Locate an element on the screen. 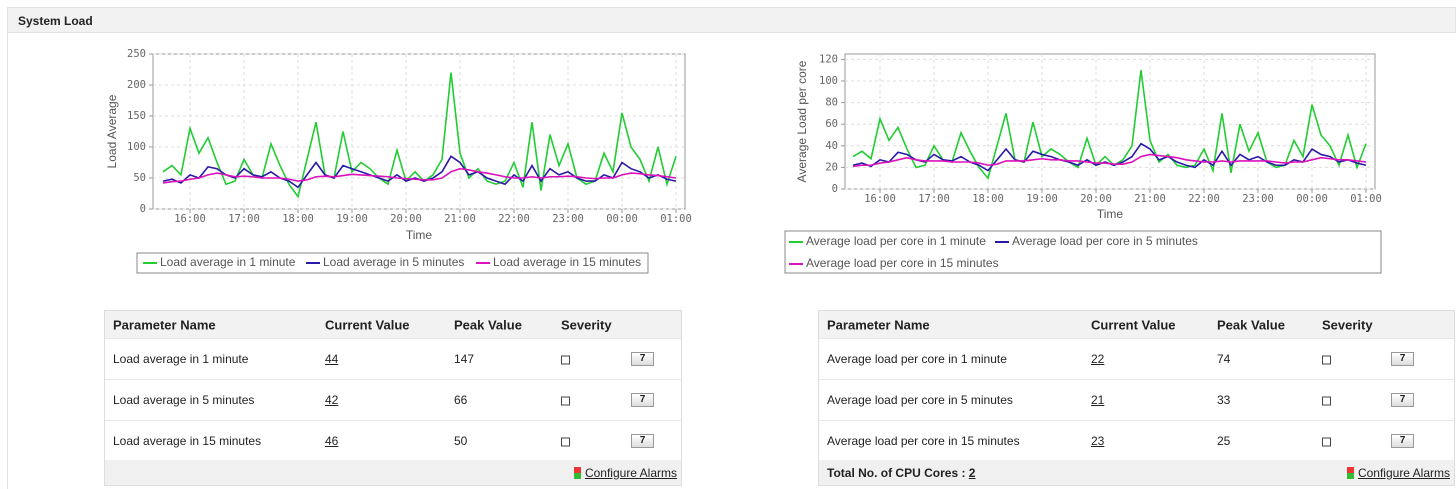 Image resolution: width=1456 pixels, height=489 pixels. current-value-cell: 42 is located at coordinates (331, 400).